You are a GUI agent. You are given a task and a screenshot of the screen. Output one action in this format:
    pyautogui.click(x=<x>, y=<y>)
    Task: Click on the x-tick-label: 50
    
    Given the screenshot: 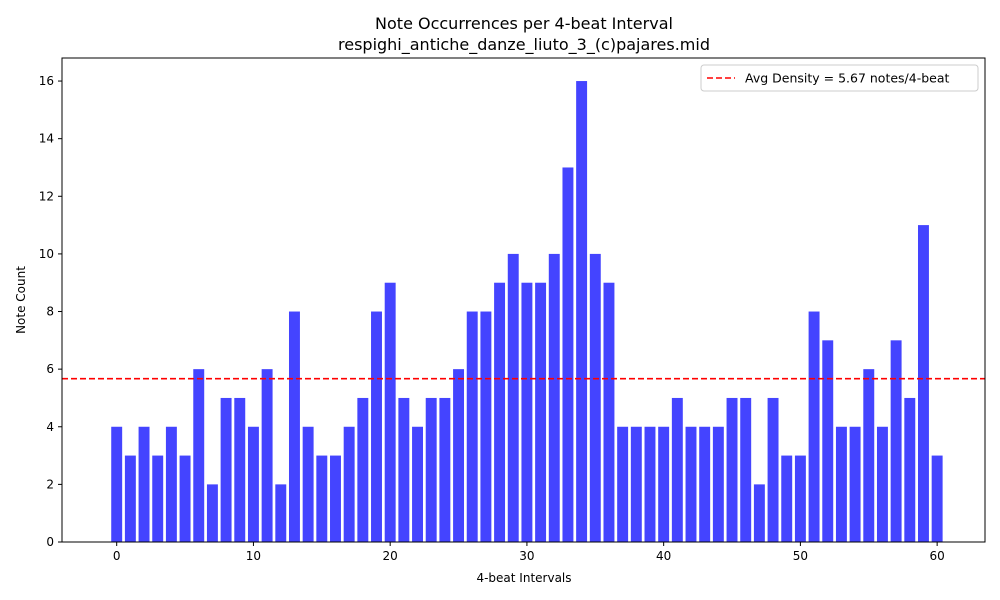 What is the action you would take?
    pyautogui.click(x=800, y=556)
    